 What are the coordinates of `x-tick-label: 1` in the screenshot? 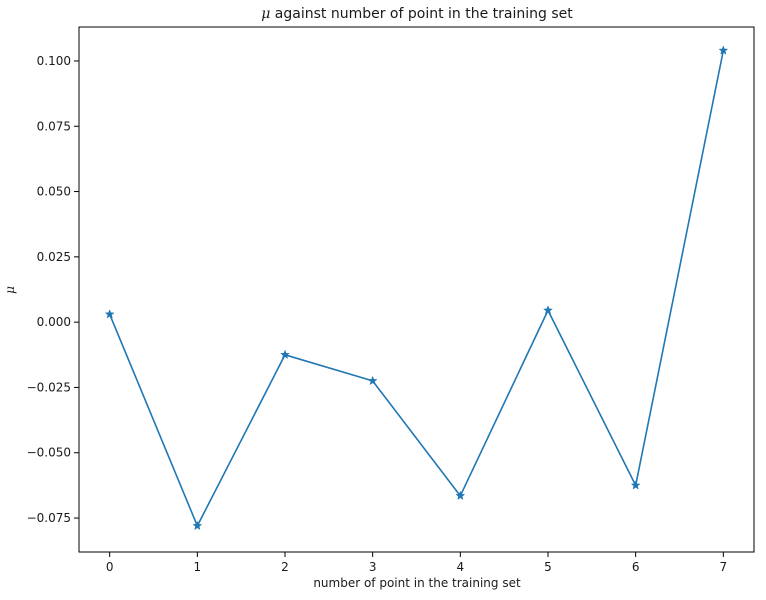 It's located at (198, 567).